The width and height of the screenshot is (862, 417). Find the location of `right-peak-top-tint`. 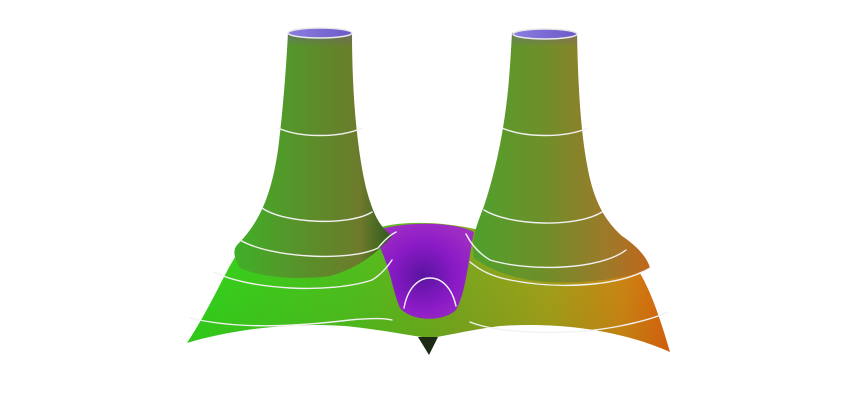

right-peak-top-tint is located at coordinates (543, 64).